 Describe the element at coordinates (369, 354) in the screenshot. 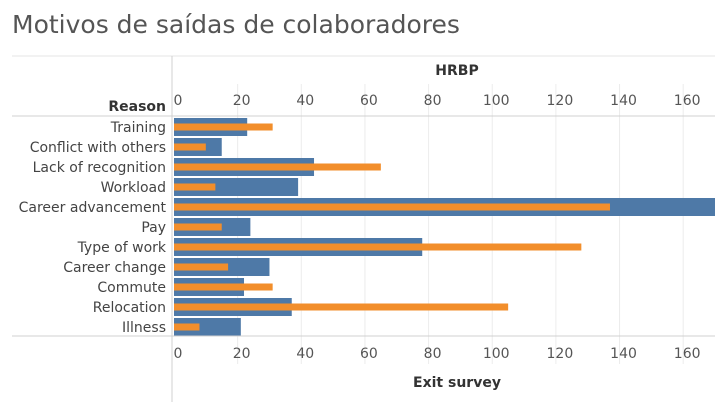

I see `bottom-tick-label: 60` at that location.